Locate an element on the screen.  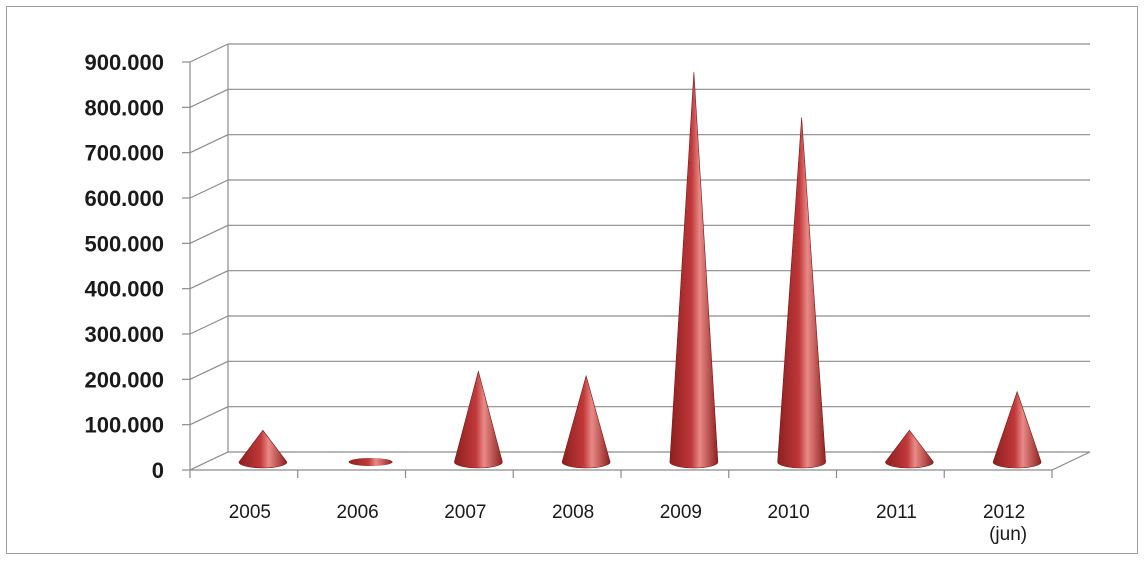
x-tick-label: 2005 is located at coordinates (250, 512).